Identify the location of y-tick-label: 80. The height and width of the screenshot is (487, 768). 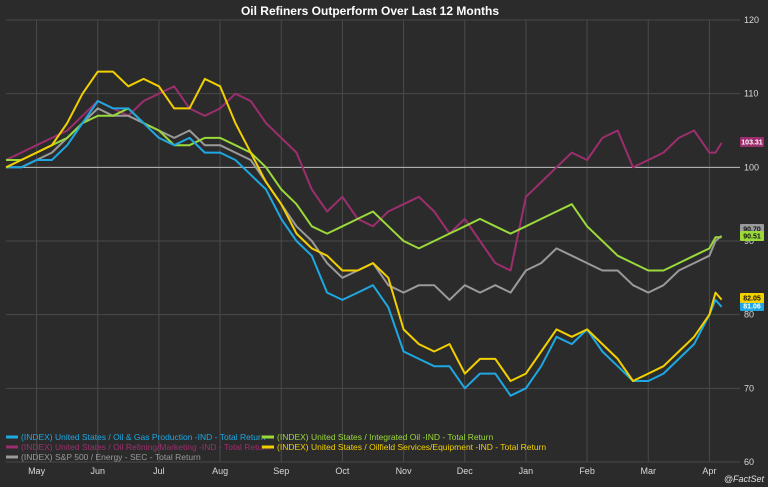
(749, 315).